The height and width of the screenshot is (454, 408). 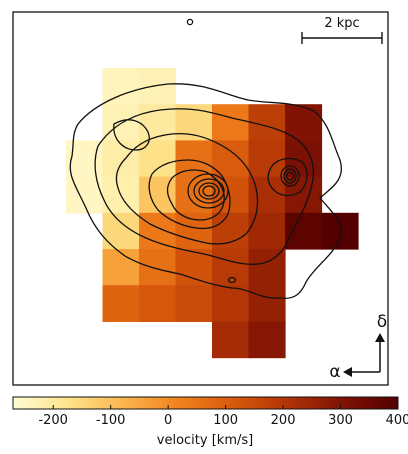 I want to click on colorbar-label: velocity [km/s], so click(x=205, y=440).